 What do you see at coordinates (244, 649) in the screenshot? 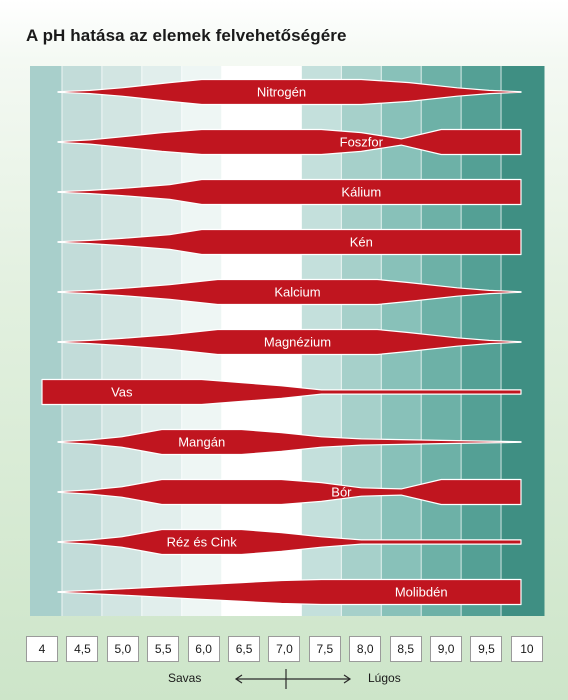
I see `tick-label: 6,5` at bounding box center [244, 649].